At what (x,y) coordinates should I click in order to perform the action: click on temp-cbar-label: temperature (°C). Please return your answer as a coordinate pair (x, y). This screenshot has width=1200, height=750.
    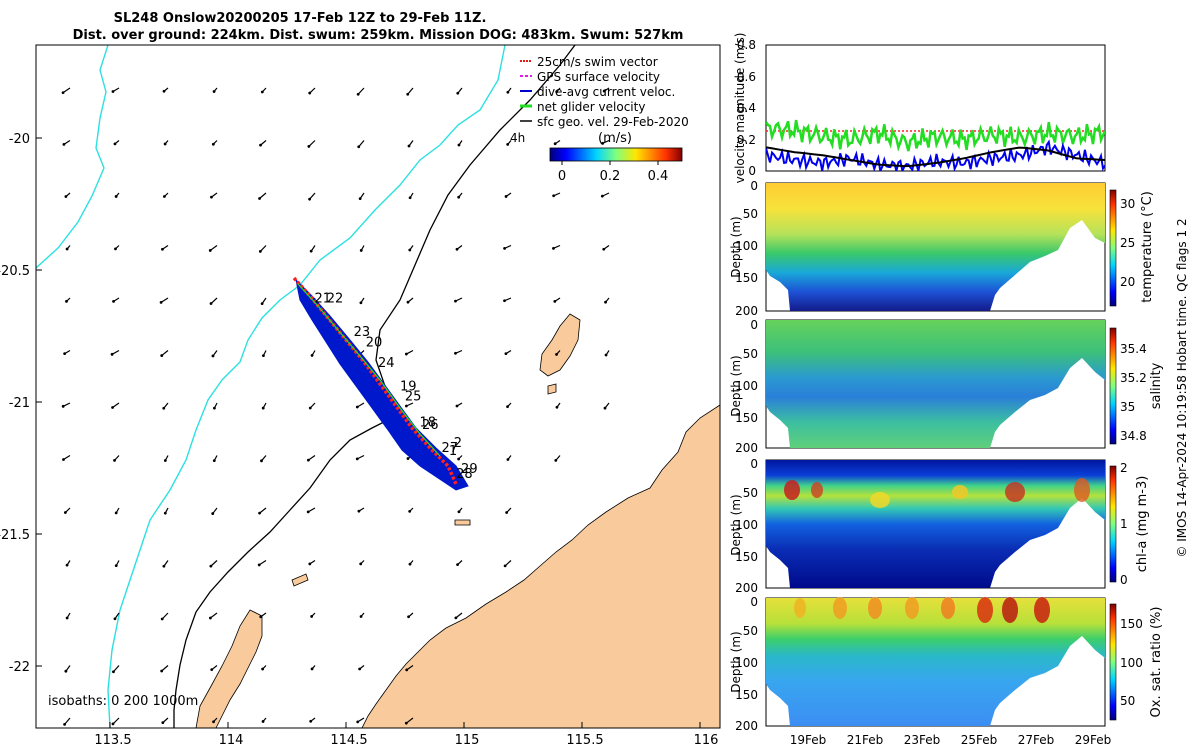
    Looking at the image, I should click on (1147, 247).